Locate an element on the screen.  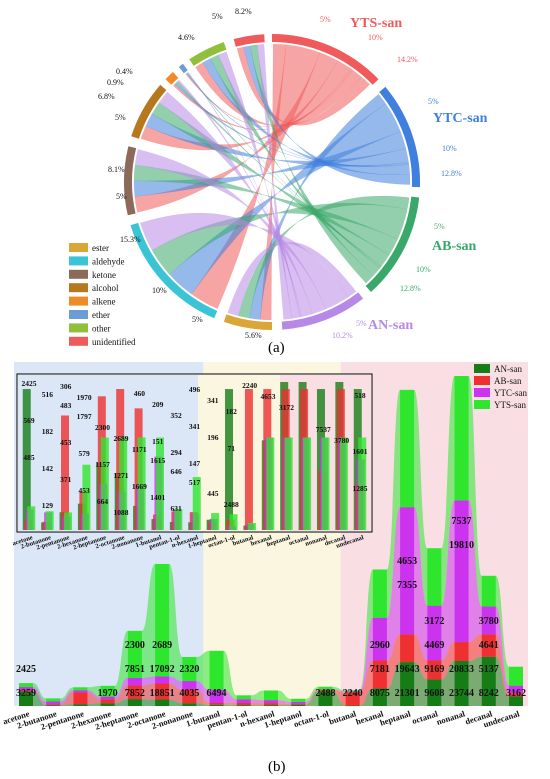
tick-label: 5.6% is located at coordinates (253, 335).